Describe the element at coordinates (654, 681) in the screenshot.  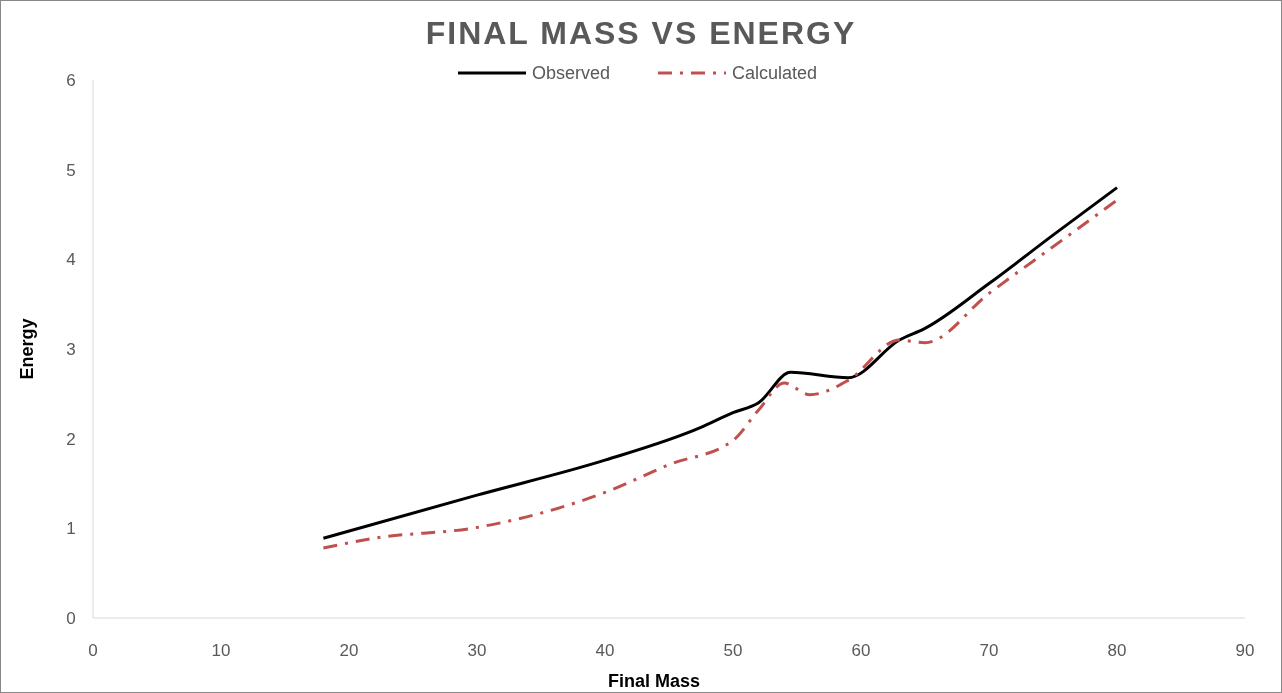
I see `x-axis-title: Final Mass` at that location.